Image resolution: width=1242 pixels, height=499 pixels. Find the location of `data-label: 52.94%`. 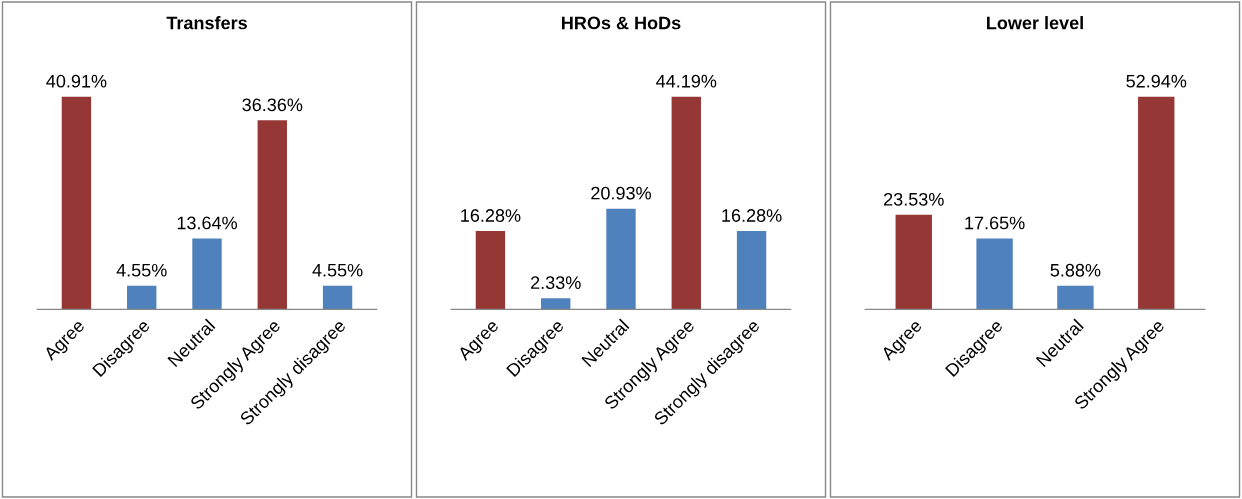

data-label: 52.94% is located at coordinates (1156, 81).